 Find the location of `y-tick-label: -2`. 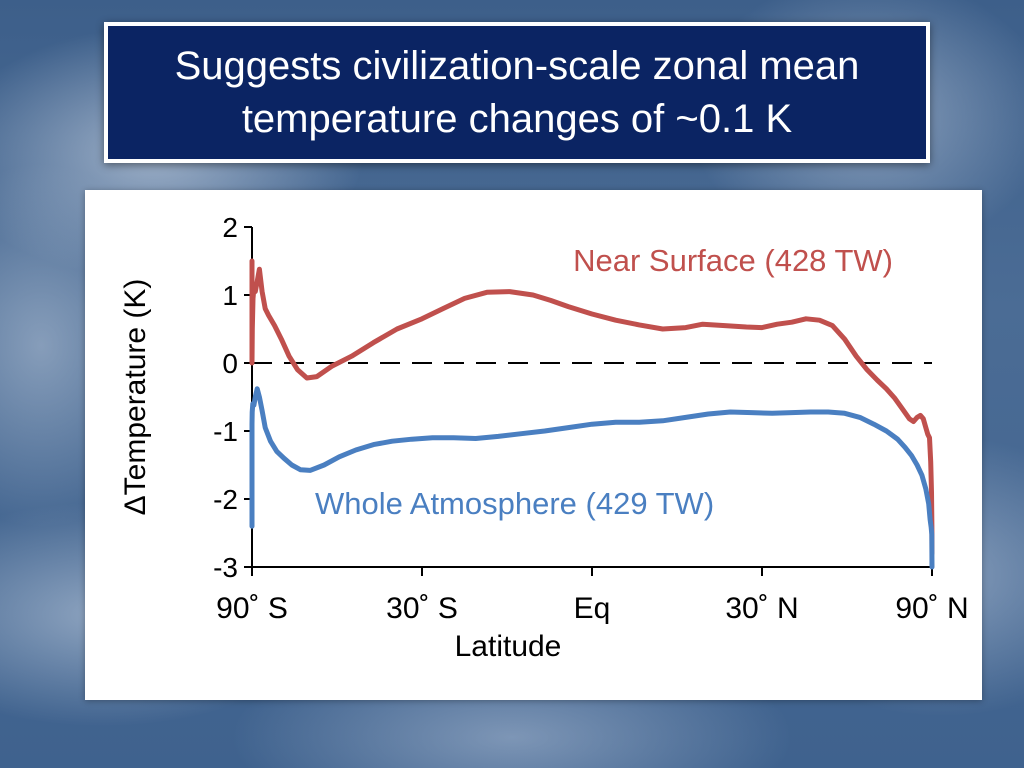

y-tick-label: -2 is located at coordinates (225, 499).